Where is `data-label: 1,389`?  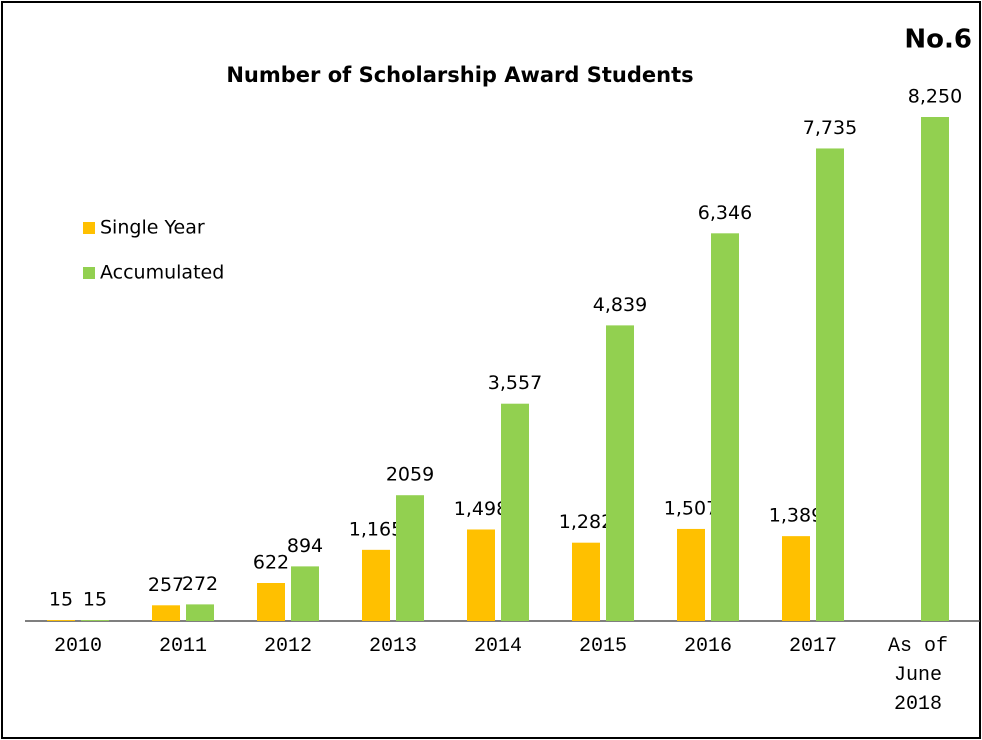
data-label: 1,389 is located at coordinates (796, 516).